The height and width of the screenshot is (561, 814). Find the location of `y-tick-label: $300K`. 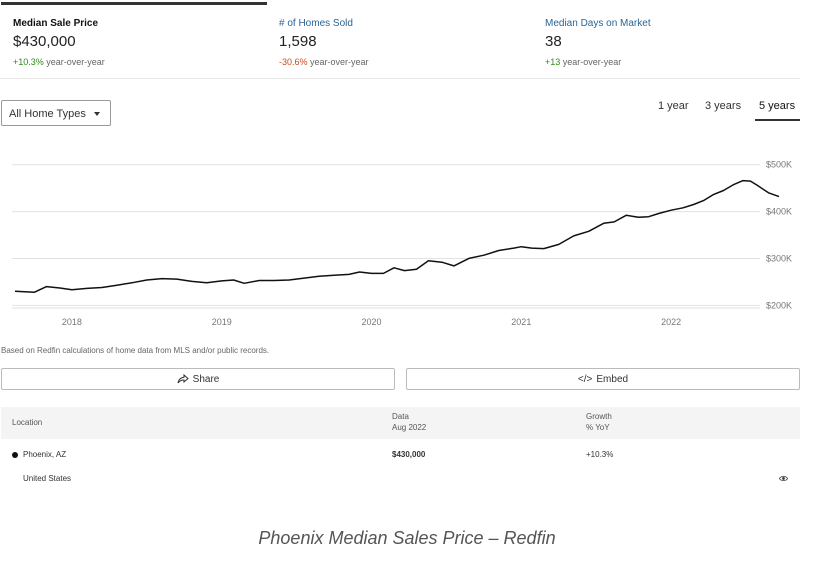

y-tick-label: $300K is located at coordinates (779, 258).